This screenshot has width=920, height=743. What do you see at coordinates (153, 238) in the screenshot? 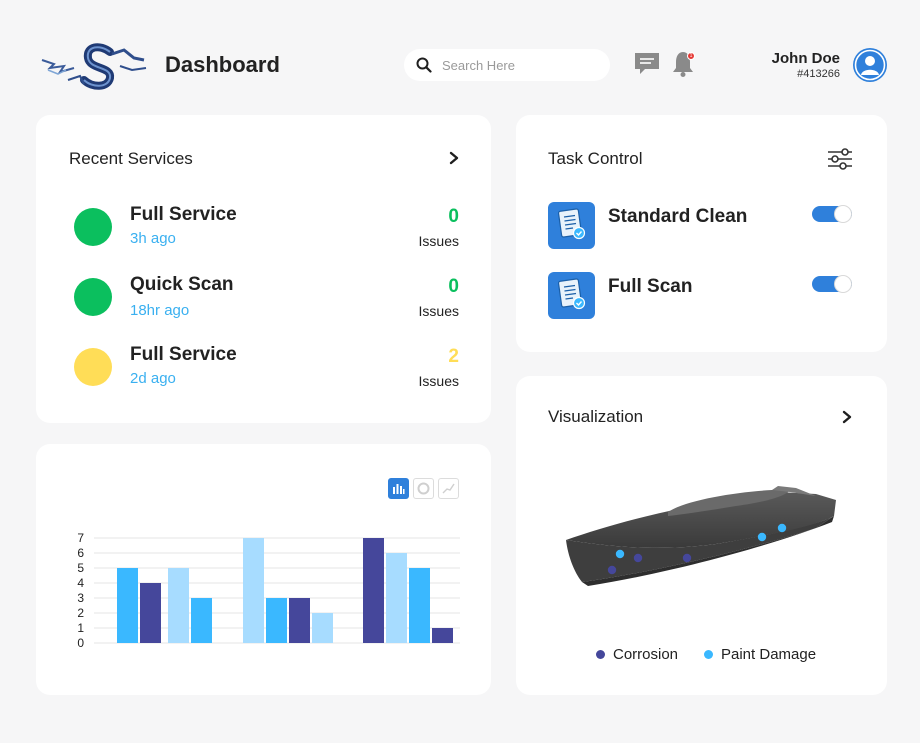
I see `service-time: 3h ago` at bounding box center [153, 238].